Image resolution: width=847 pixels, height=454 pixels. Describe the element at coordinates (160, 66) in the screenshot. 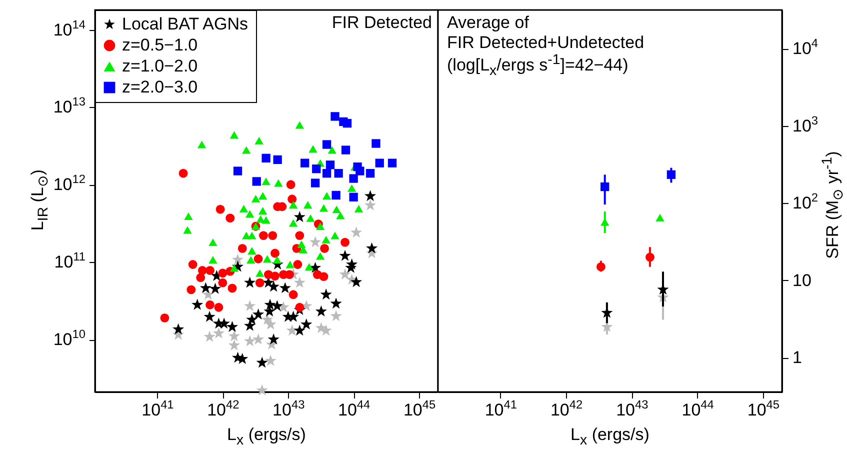

I see `legend-label: z=1.0−2.0` at that location.